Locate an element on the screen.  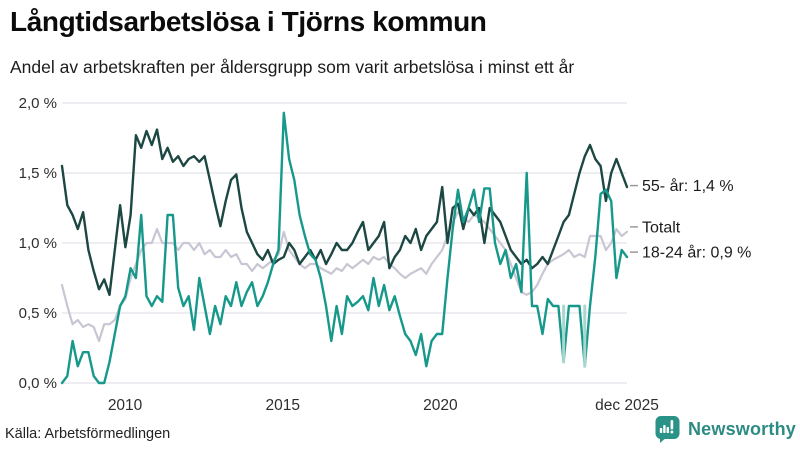
y-axis-tick-label: 2,0 % is located at coordinates (38, 103).